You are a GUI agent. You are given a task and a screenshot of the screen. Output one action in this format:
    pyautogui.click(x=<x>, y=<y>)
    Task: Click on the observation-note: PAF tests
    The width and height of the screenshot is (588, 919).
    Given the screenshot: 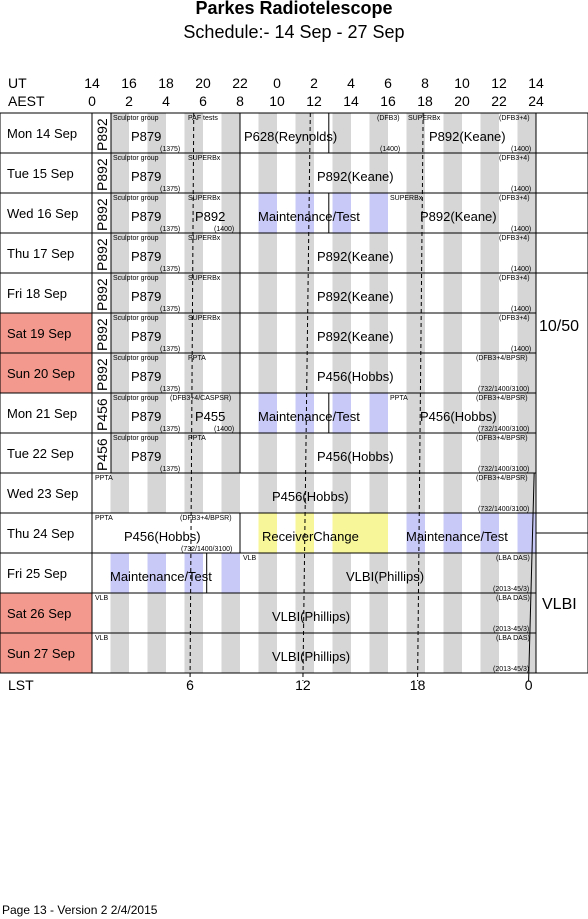 What is the action you would take?
    pyautogui.click(x=203, y=118)
    